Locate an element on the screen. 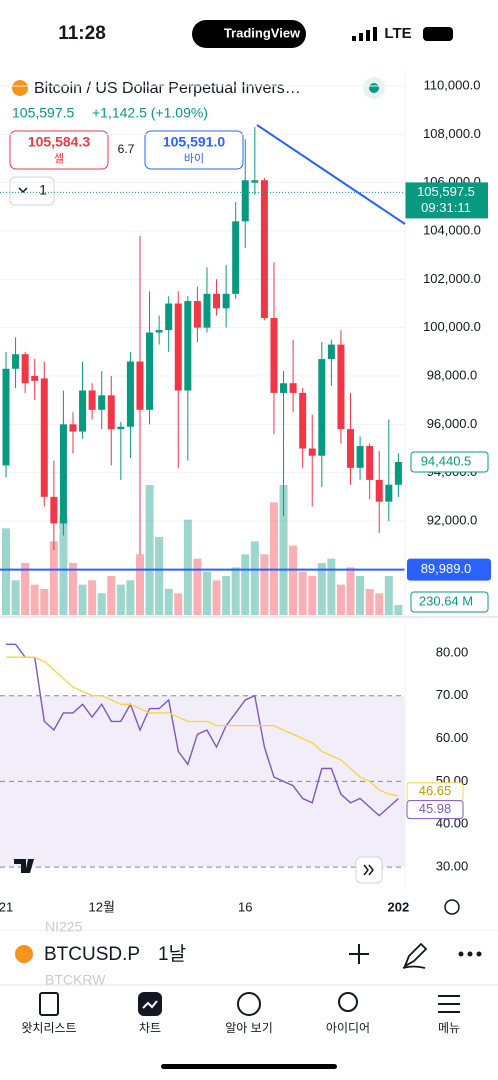  tab-label: 차트 is located at coordinates (150, 1028).